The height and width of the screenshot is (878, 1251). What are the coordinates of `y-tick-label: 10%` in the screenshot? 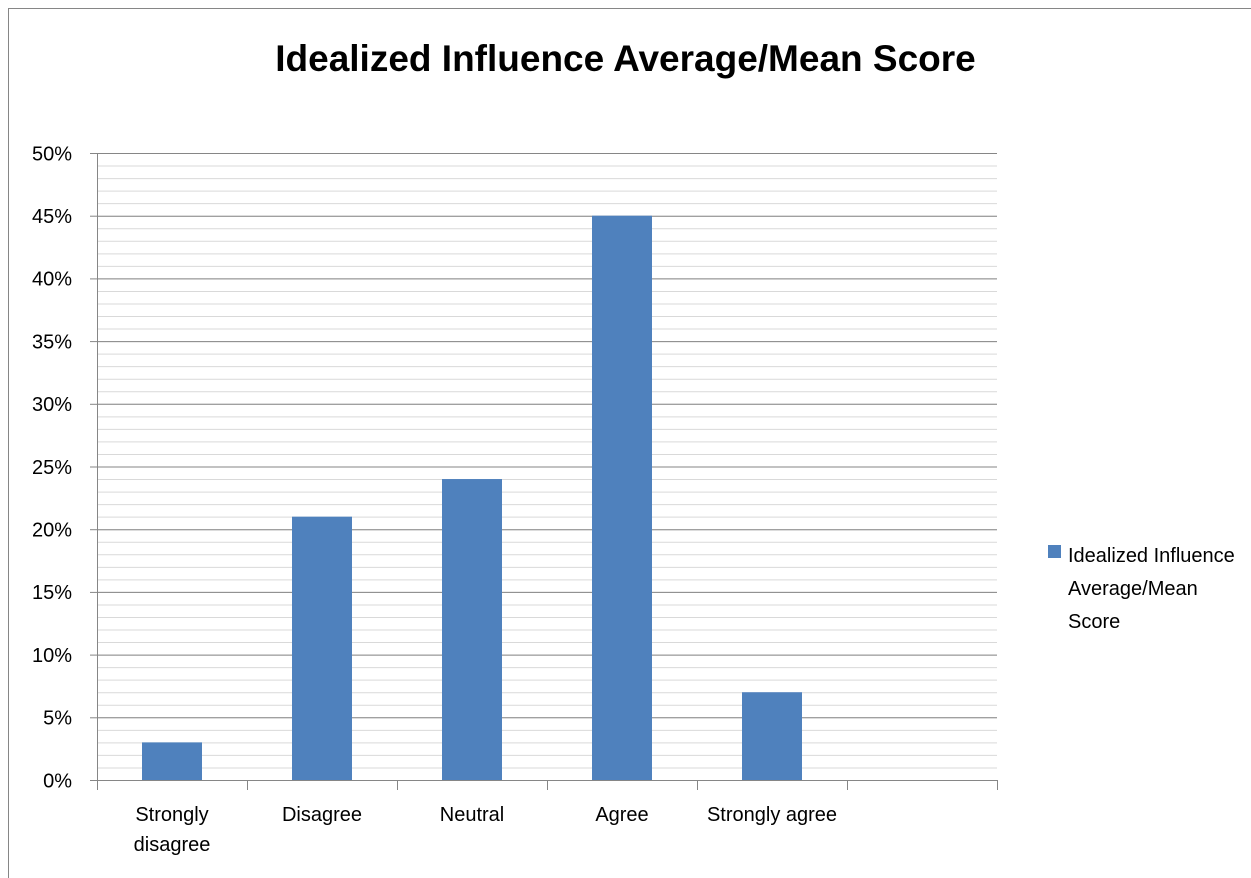 It's located at (52, 656).